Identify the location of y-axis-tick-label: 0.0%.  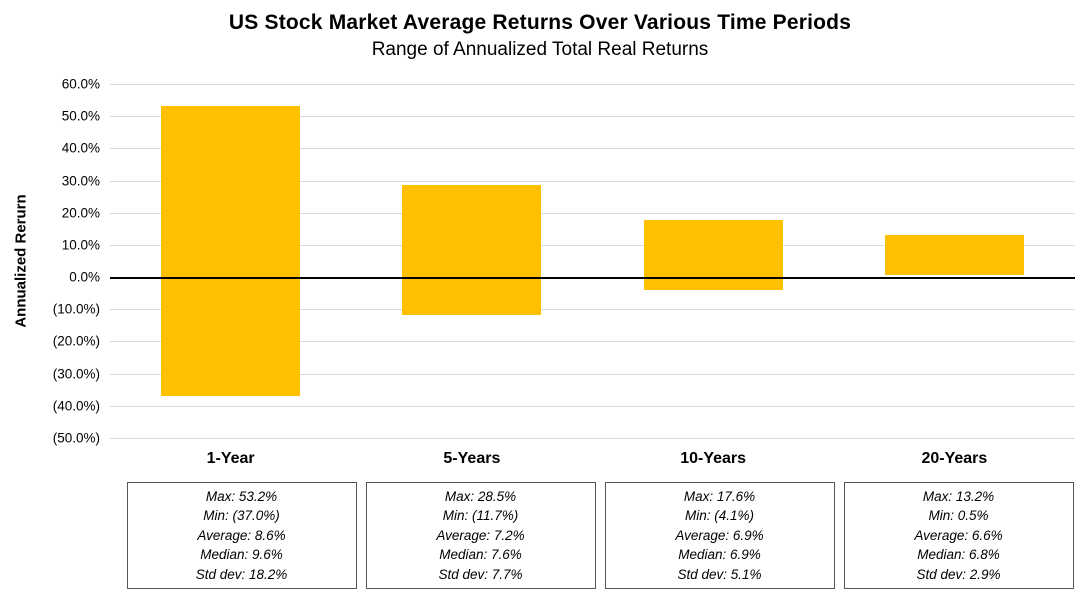
(84, 277).